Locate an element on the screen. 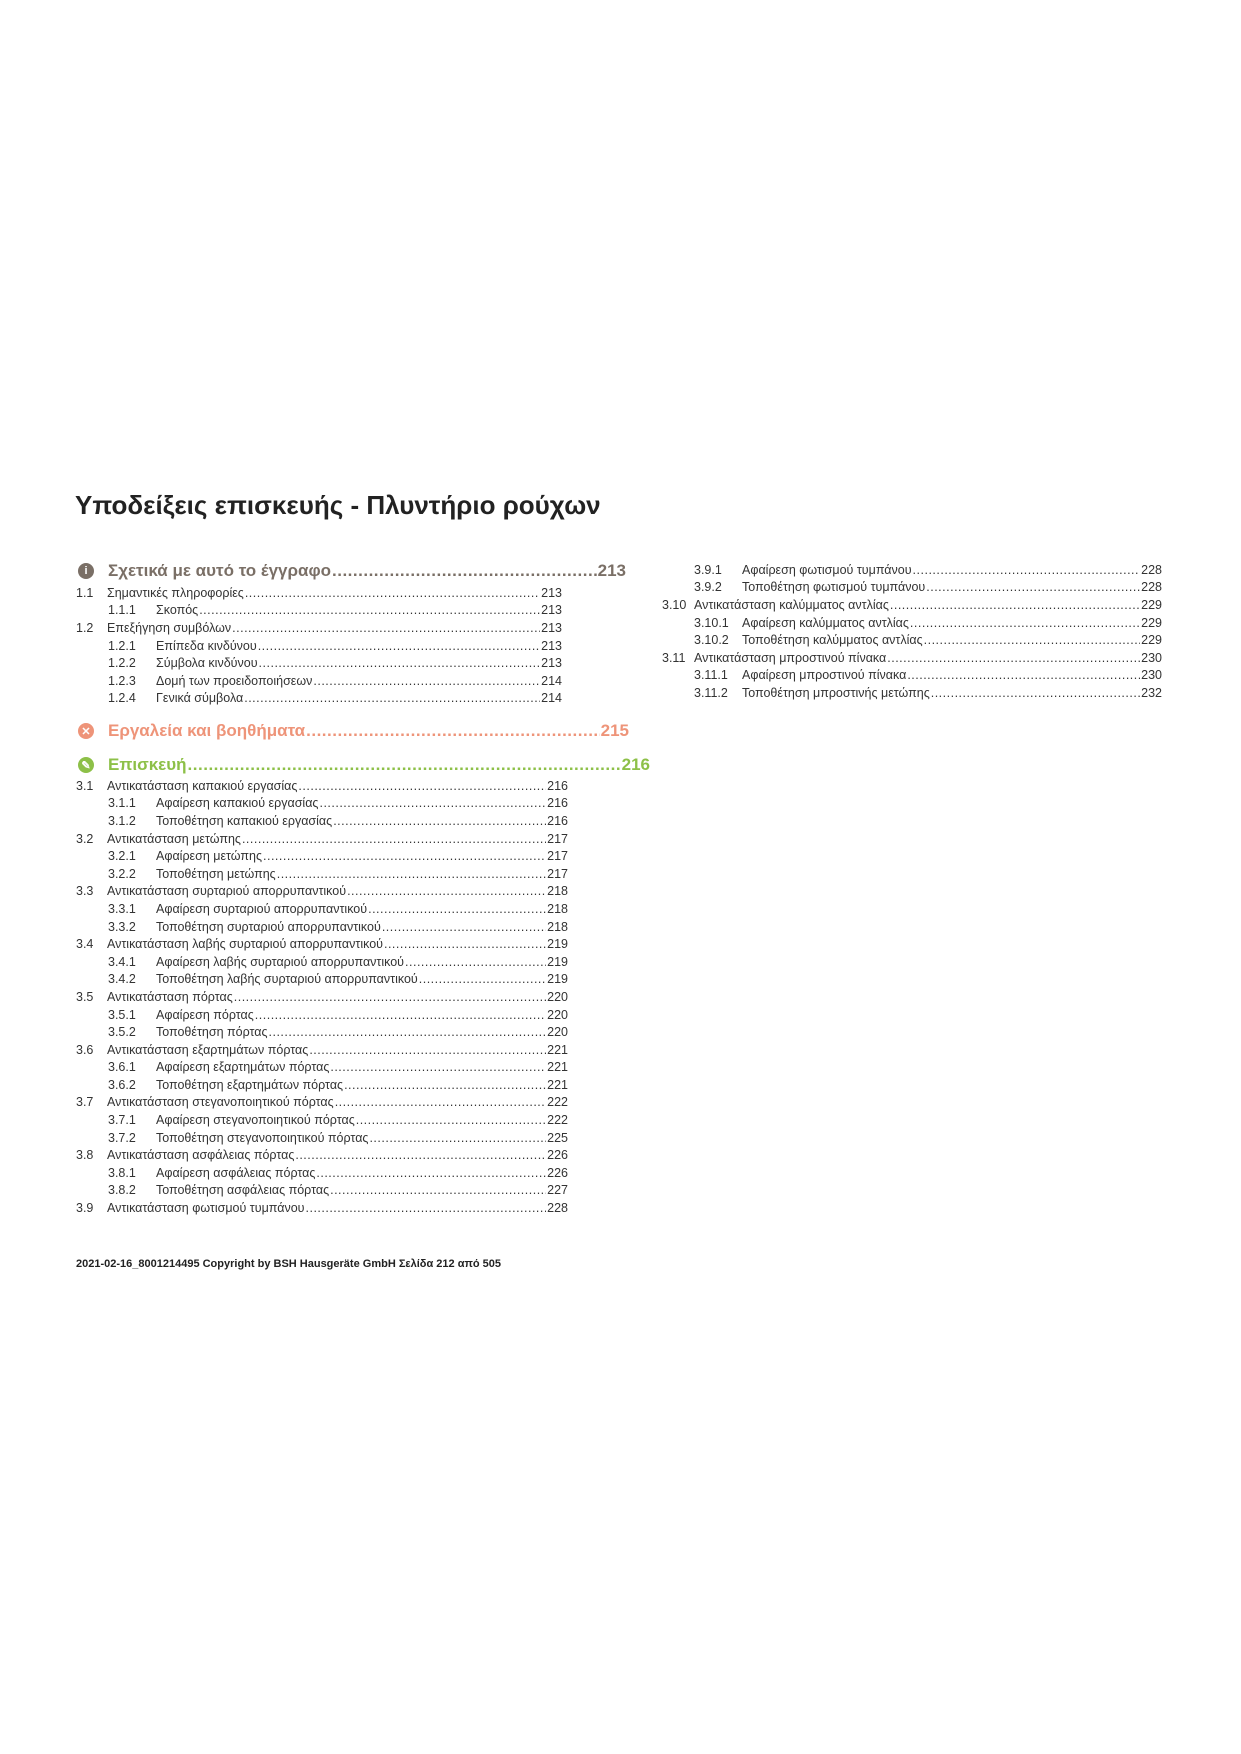 This screenshot has height=1754, width=1241. entry-label: Αφαίρεση φωτισμού τυμπάνου is located at coordinates (827, 569).